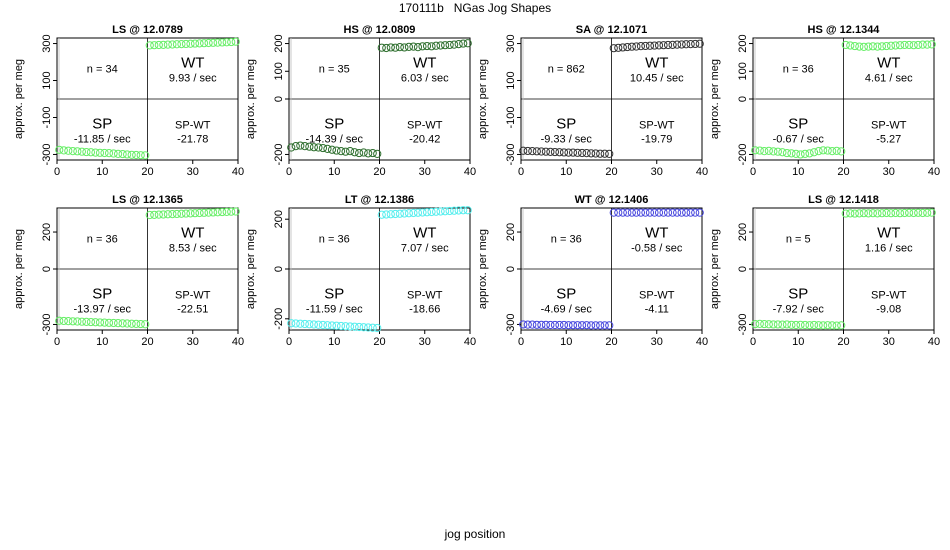 The height and width of the screenshot is (550, 950). Describe the element at coordinates (102, 140) in the screenshot. I see `sp-rate: -11.85 / sec` at that location.